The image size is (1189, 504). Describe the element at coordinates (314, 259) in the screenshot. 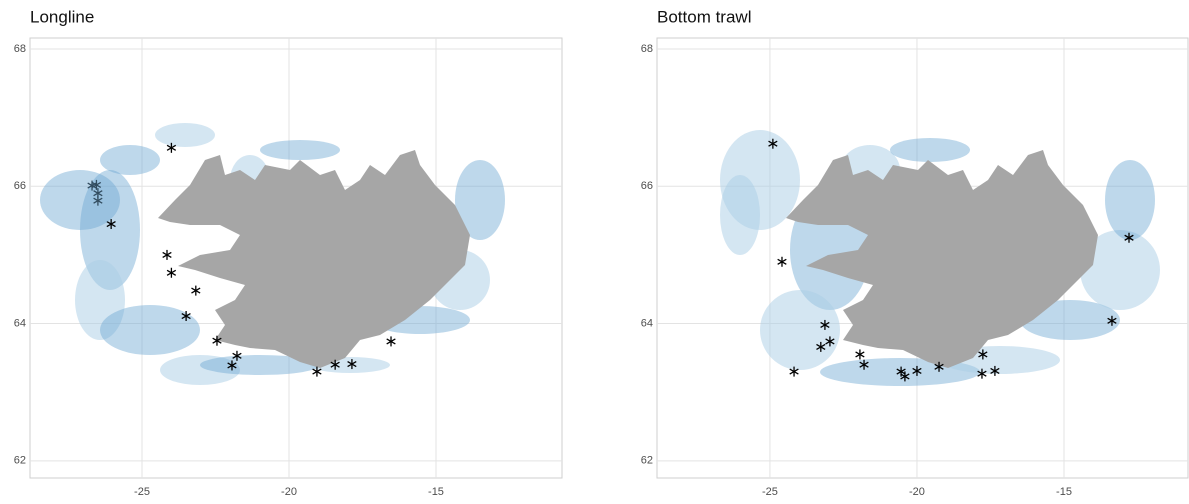

I see `land` at that location.